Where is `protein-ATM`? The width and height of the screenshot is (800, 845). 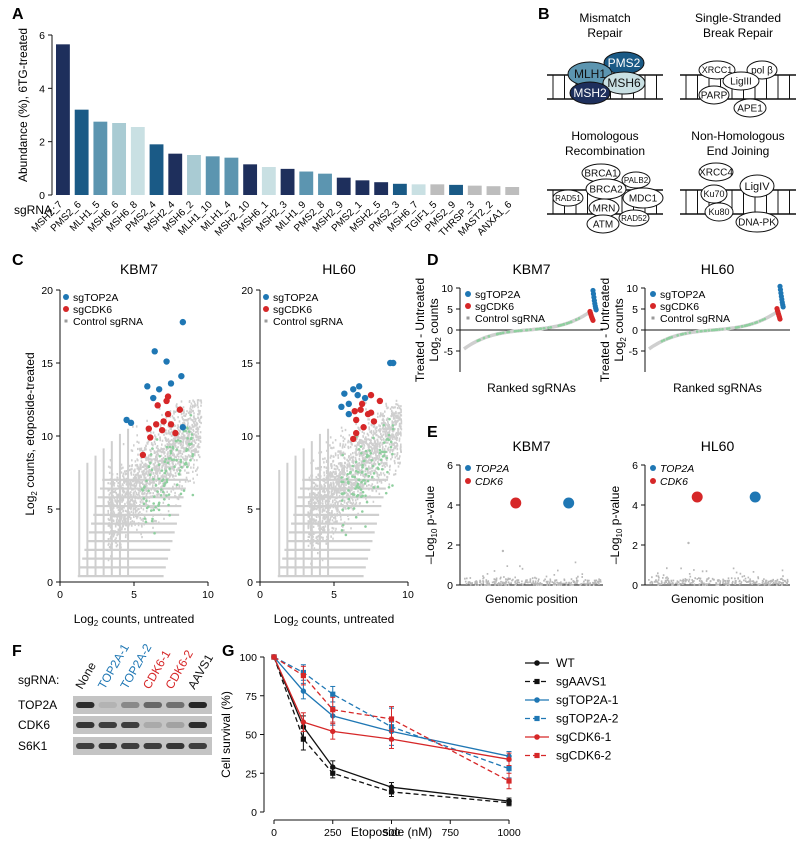
protein-ATM is located at coordinates (603, 224).